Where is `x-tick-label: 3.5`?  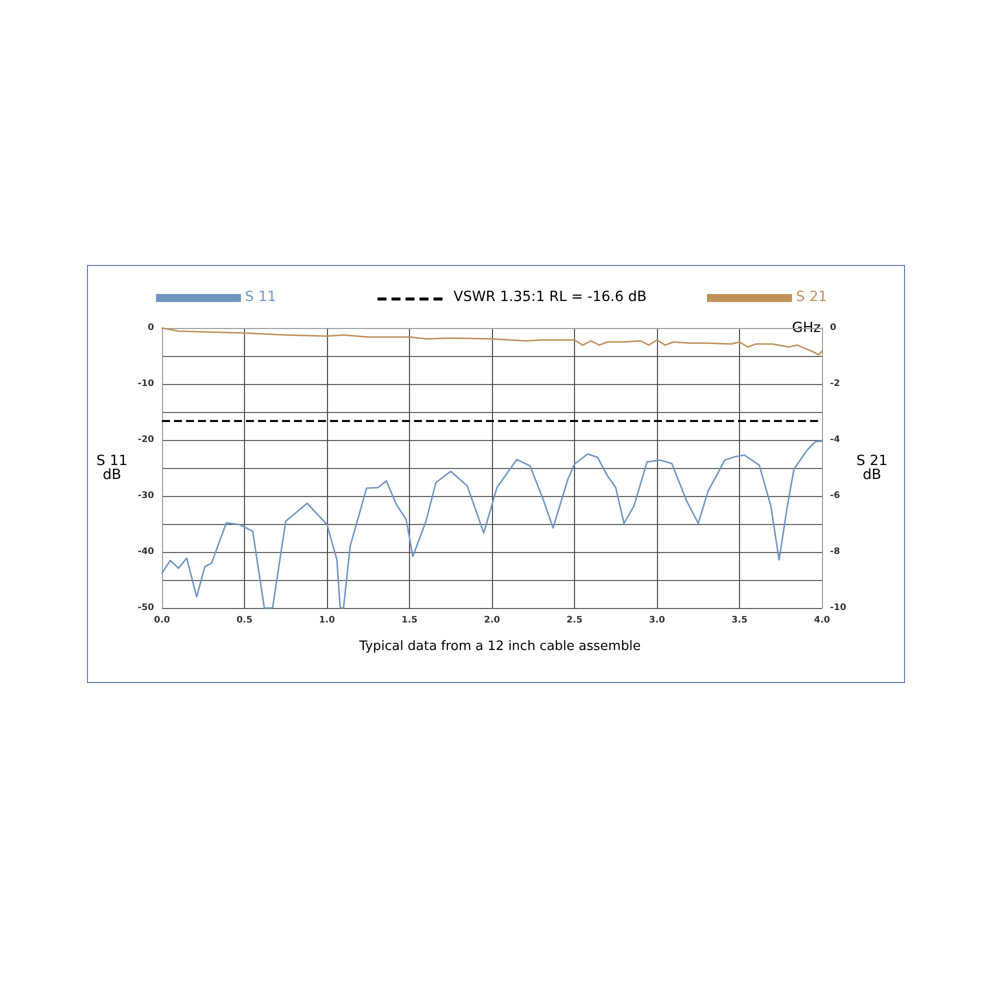 x-tick-label: 3.5 is located at coordinates (740, 621).